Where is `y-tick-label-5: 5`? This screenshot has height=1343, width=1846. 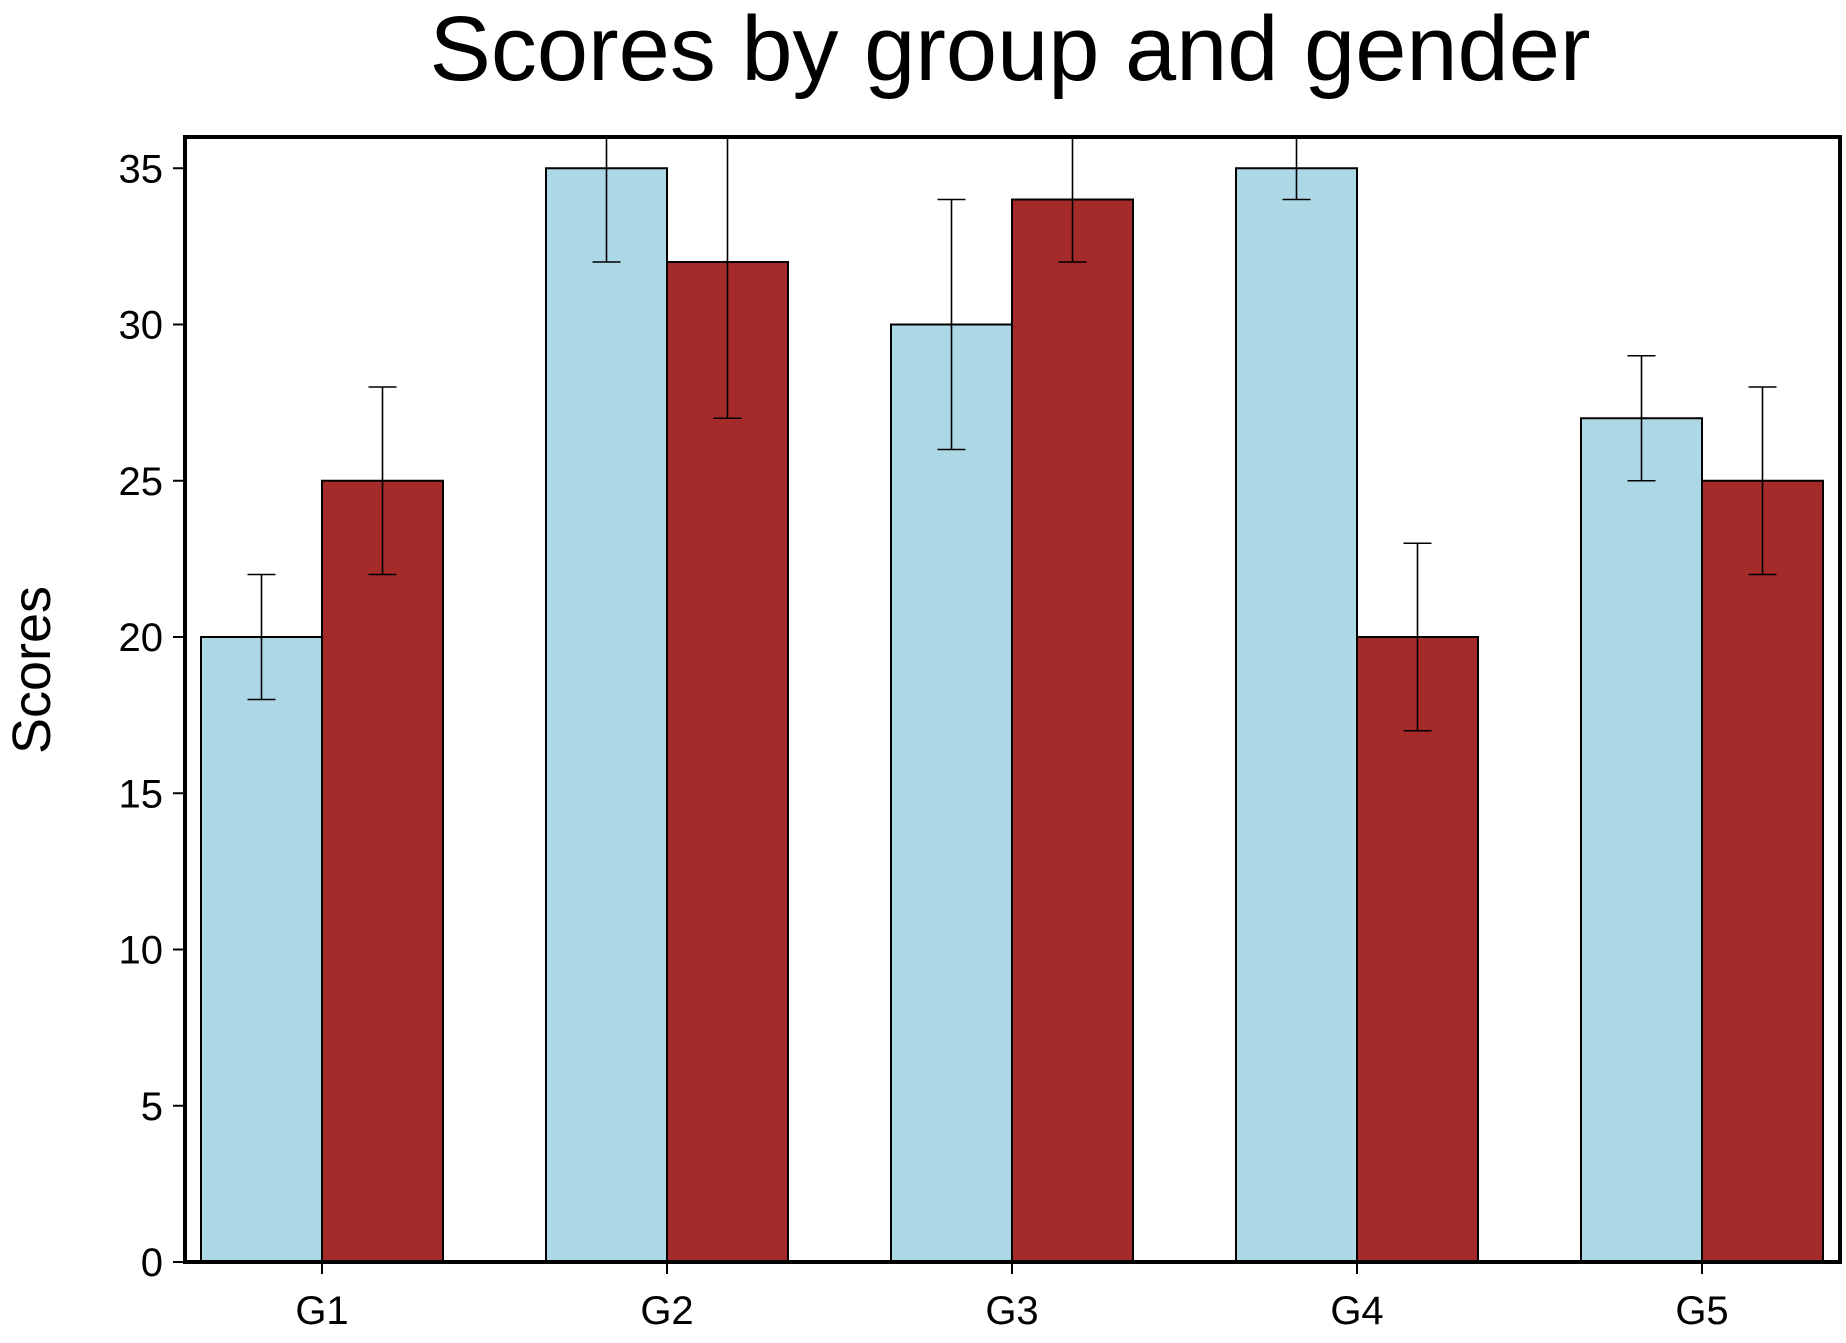
y-tick-label-5: 5 is located at coordinates (152, 1107).